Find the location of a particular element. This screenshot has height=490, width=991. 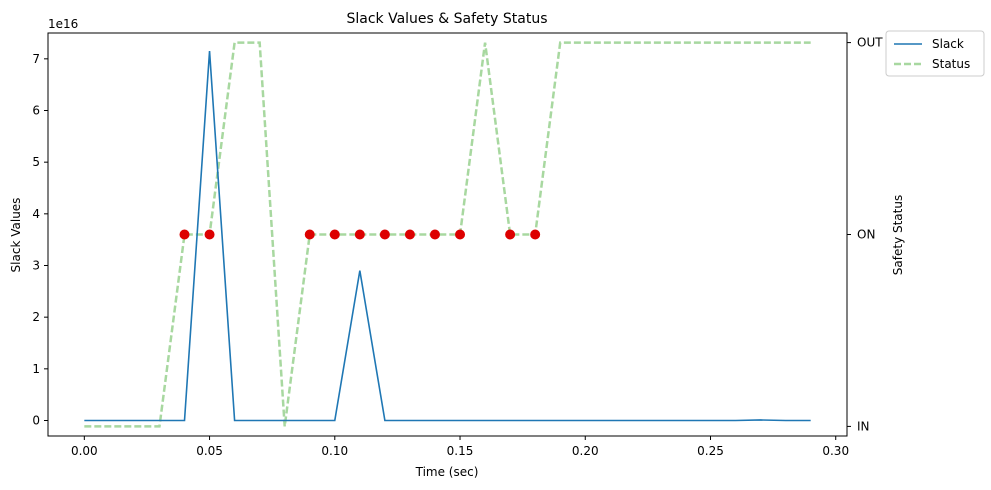

y-offset-label: 1e16 is located at coordinates (63, 24).